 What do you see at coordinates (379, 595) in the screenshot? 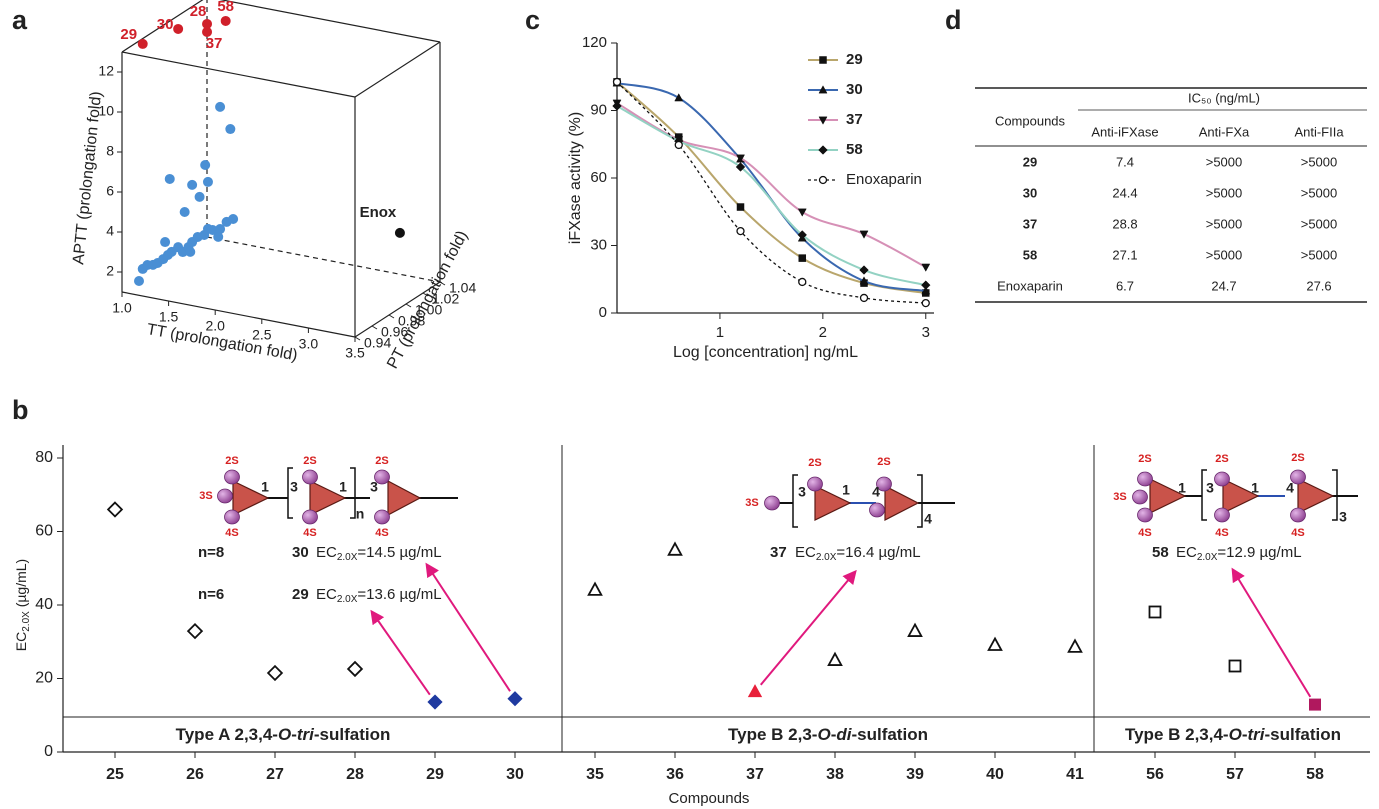
I see `annotation: EC2.0X=13.6 µg/mL` at bounding box center [379, 595].